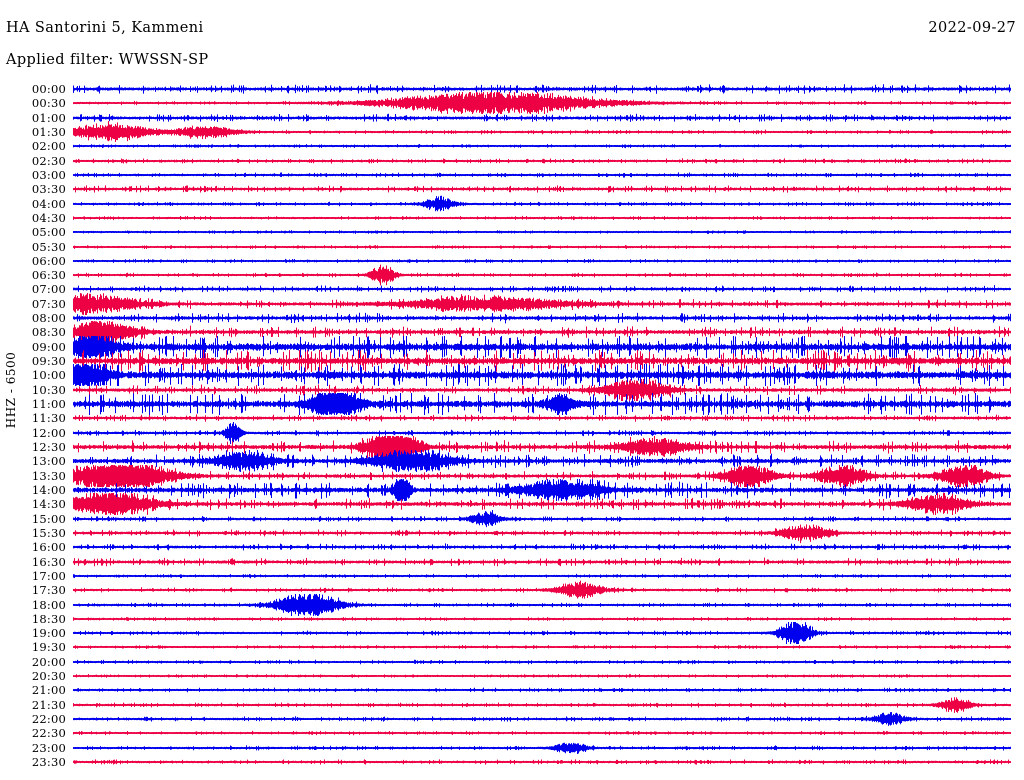  Describe the element at coordinates (48, 203) in the screenshot. I see `trace-row-time-label: 04:00` at that location.